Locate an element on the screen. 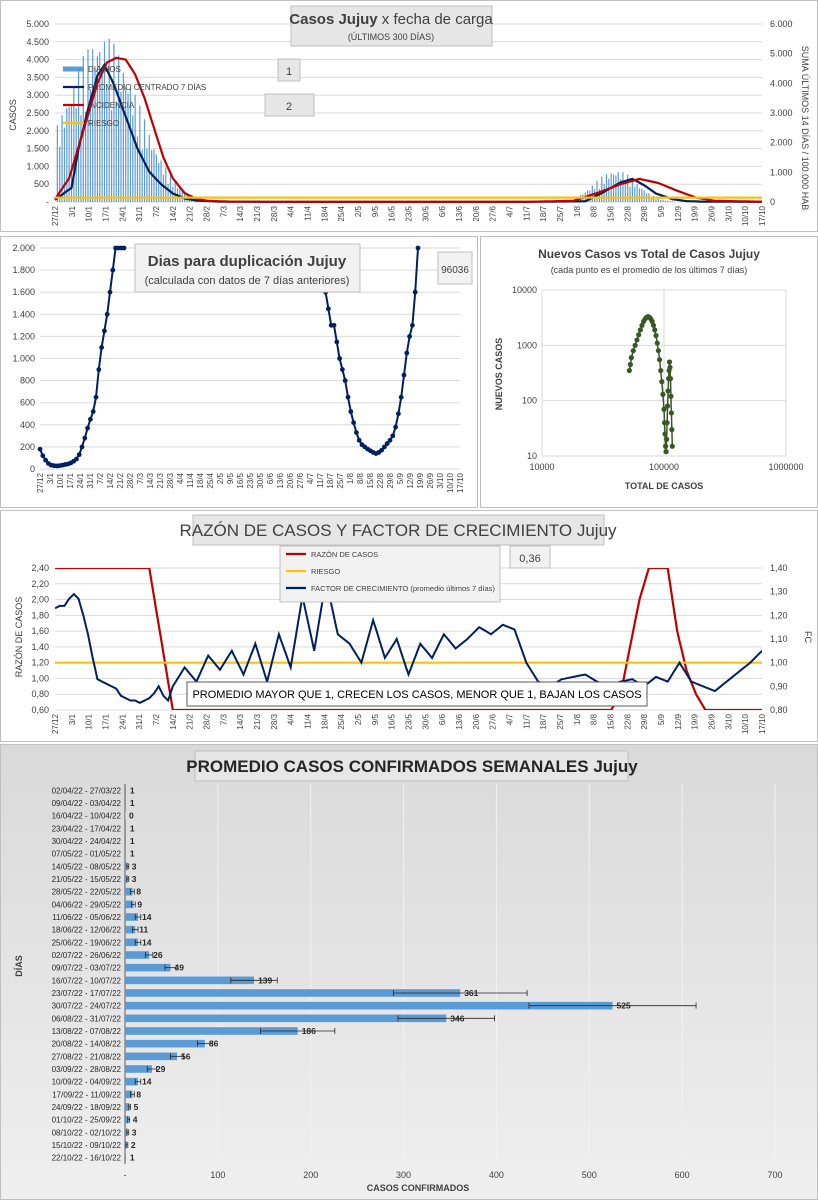  semanales-category: 25/06/22 - 19/06/22 is located at coordinates (87, 942).